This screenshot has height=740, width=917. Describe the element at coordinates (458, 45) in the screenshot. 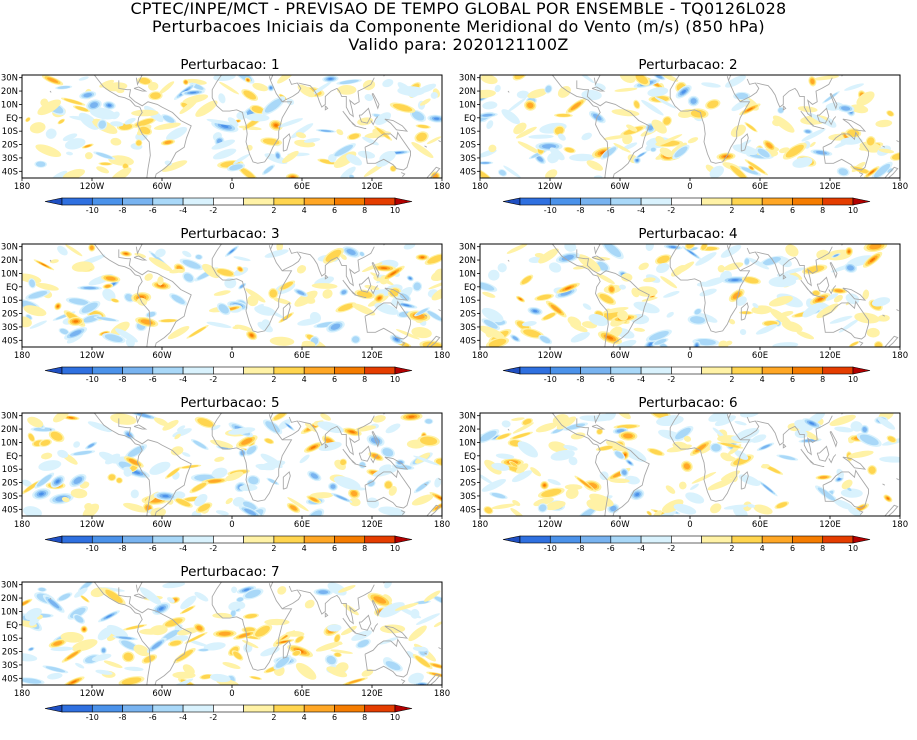

I see `figure-title-line-3: Valido para: 2020121100Z` at that location.